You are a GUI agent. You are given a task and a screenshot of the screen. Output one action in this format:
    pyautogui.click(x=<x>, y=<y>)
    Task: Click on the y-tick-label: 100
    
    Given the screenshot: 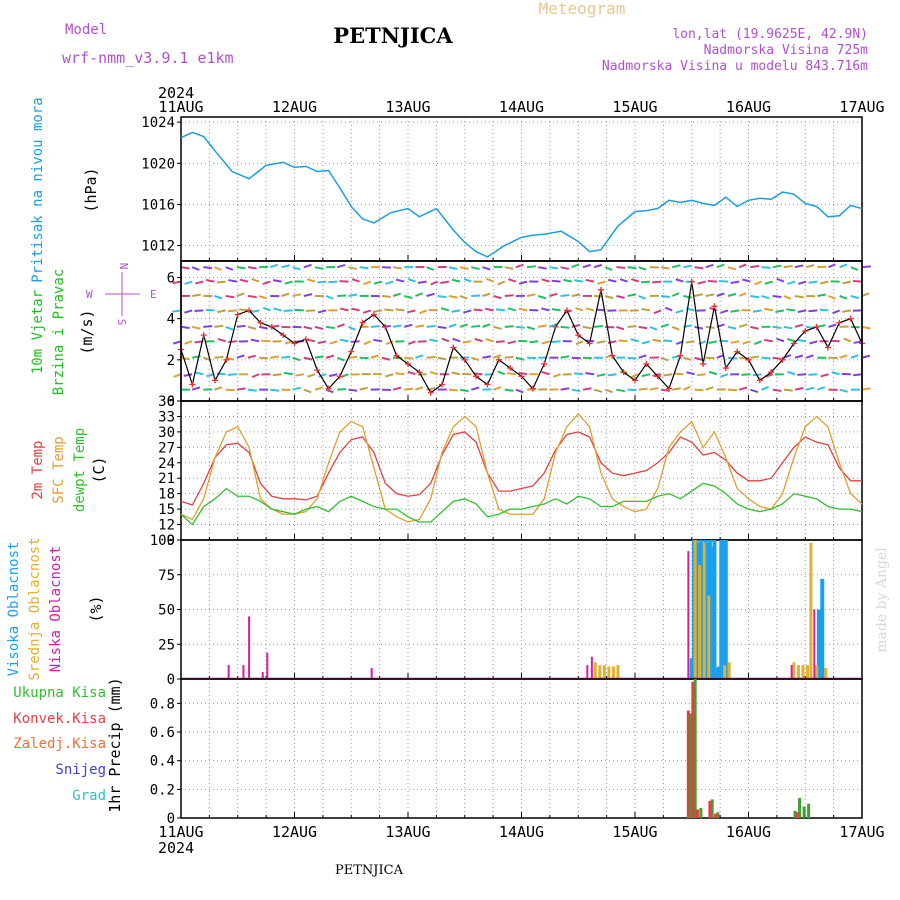 What is the action you would take?
    pyautogui.click(x=162, y=541)
    